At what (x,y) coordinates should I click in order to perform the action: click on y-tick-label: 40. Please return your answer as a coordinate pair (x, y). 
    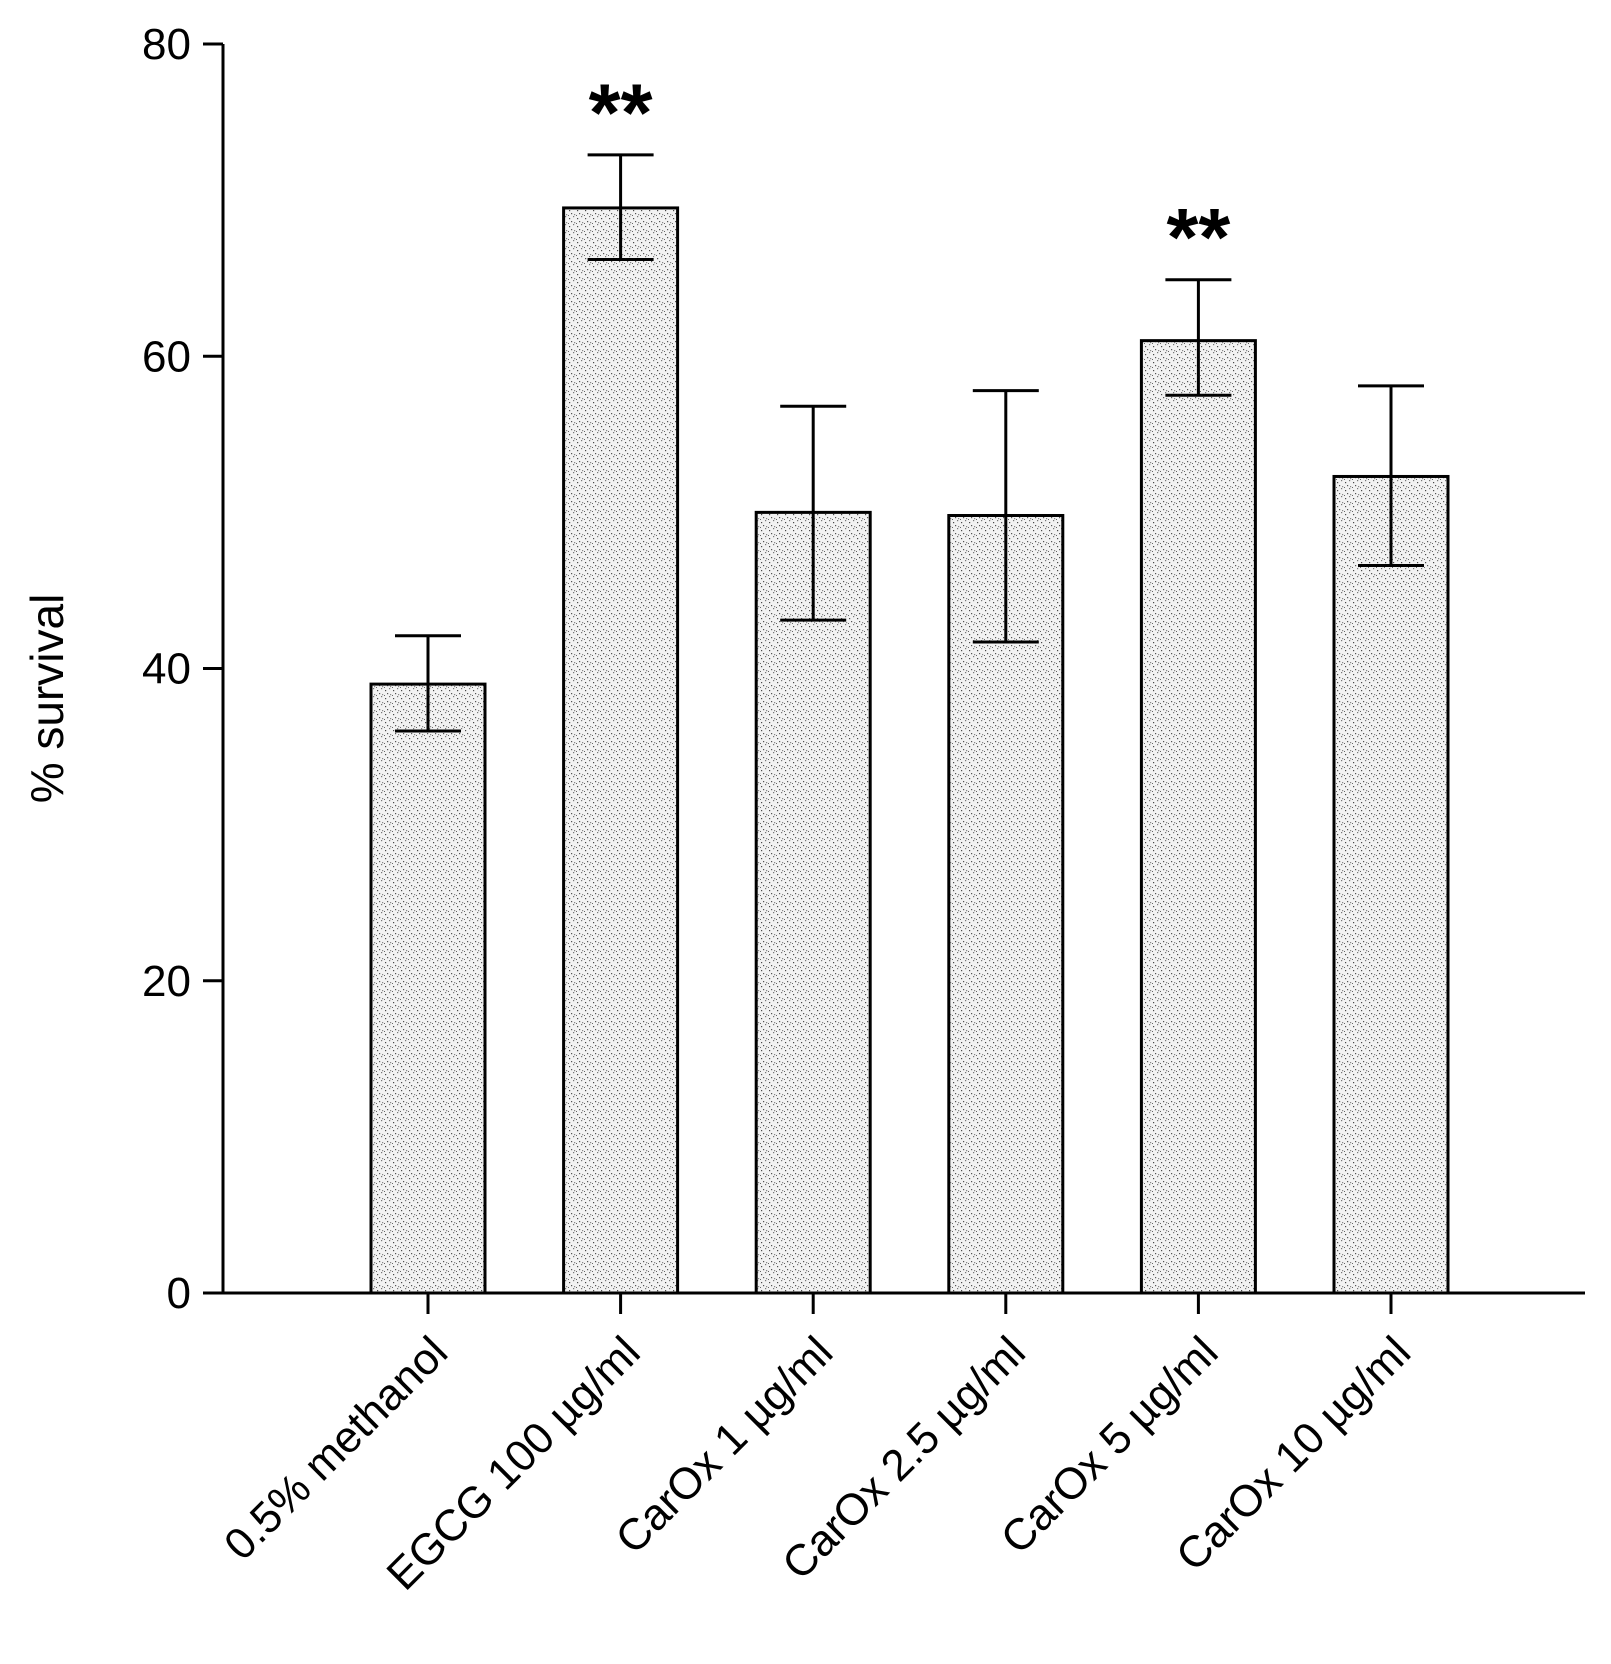
    Looking at the image, I should click on (166, 669).